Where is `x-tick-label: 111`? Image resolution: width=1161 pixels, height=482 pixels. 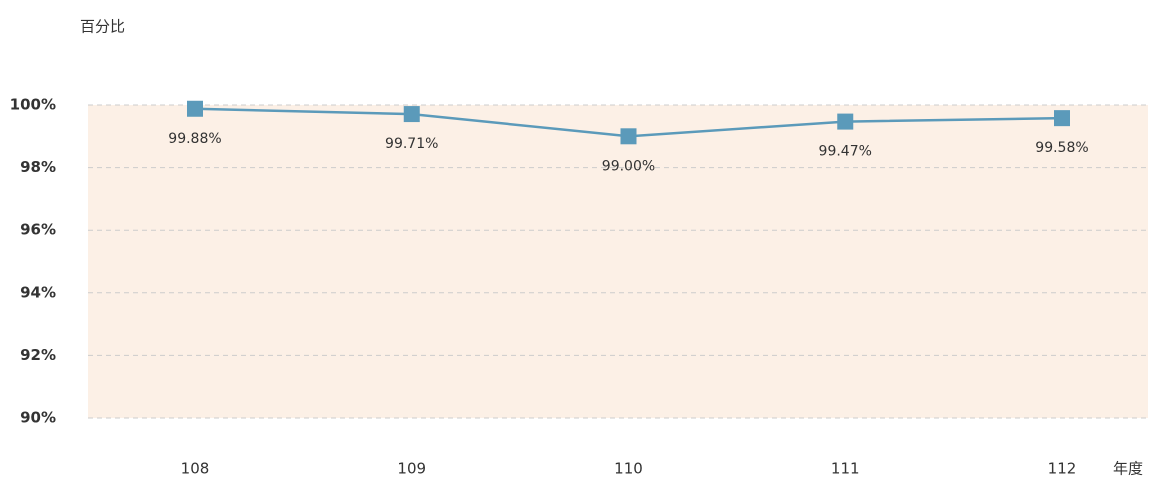
x-tick-label: 111 is located at coordinates (845, 469).